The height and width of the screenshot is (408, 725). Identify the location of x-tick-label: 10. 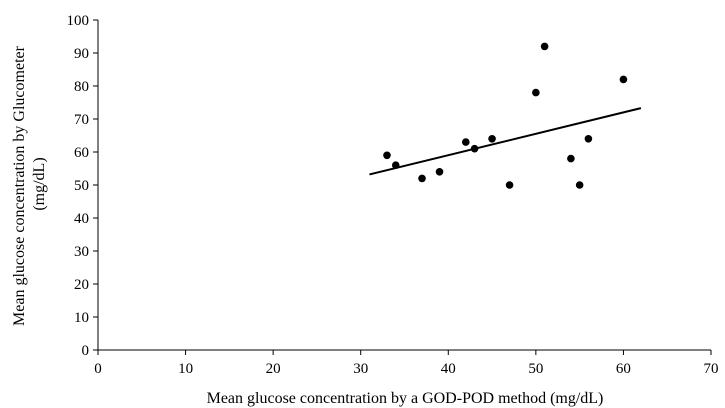
(185, 369).